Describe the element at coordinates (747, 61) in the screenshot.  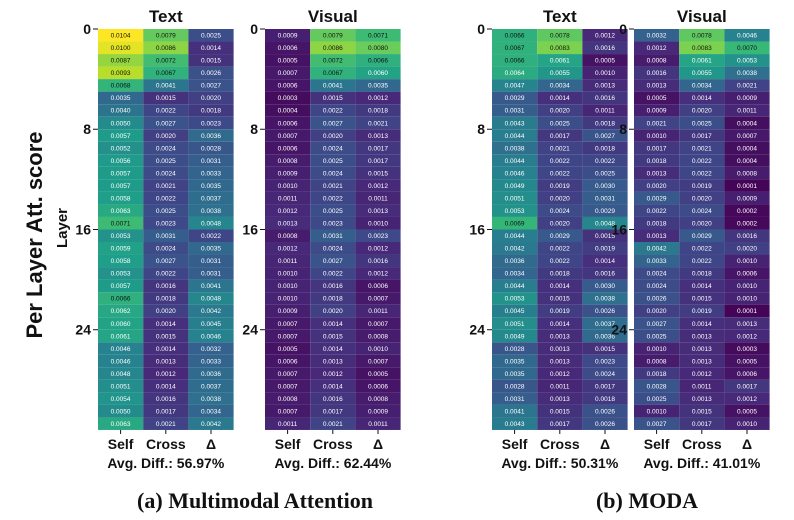
I see `heatmap-cell-label: 0.0053` at that location.